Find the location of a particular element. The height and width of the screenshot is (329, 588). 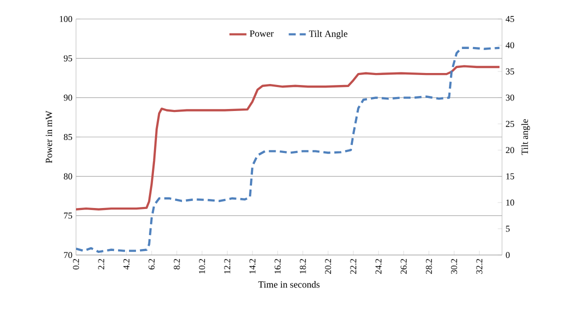

x-tick-label: 28.2 is located at coordinates (429, 266).